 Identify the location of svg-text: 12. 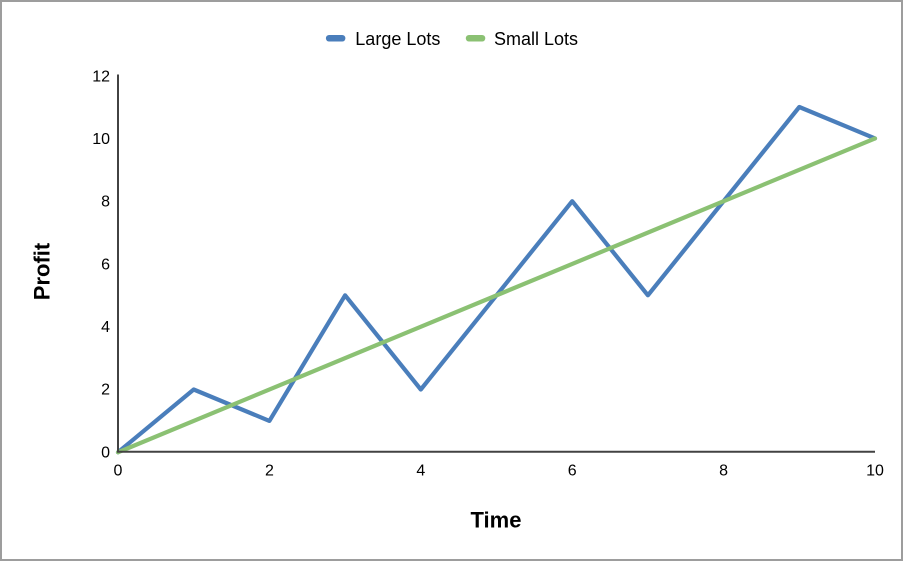
(101, 76).